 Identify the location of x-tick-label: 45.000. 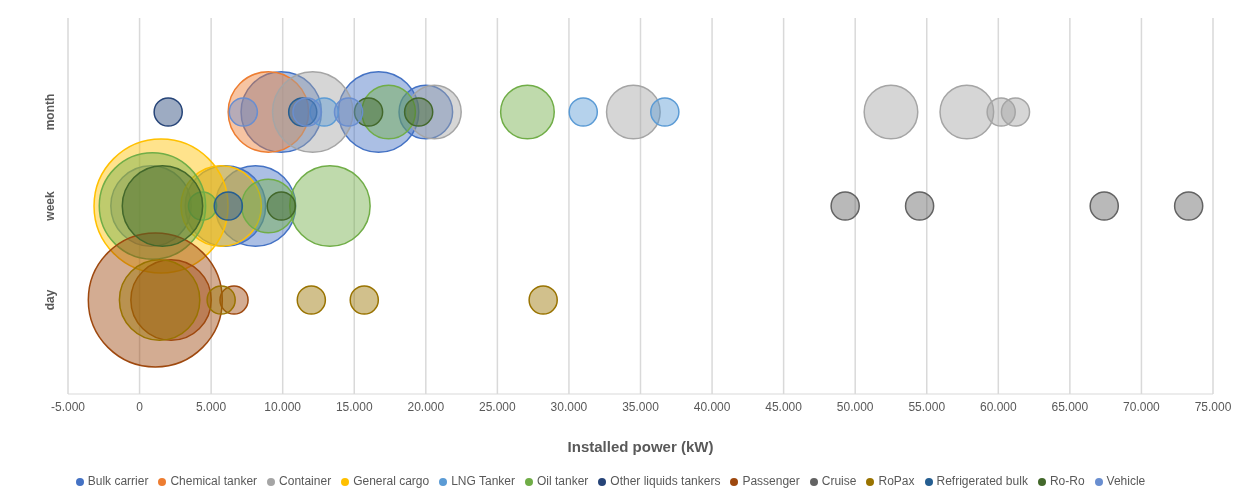
(784, 406).